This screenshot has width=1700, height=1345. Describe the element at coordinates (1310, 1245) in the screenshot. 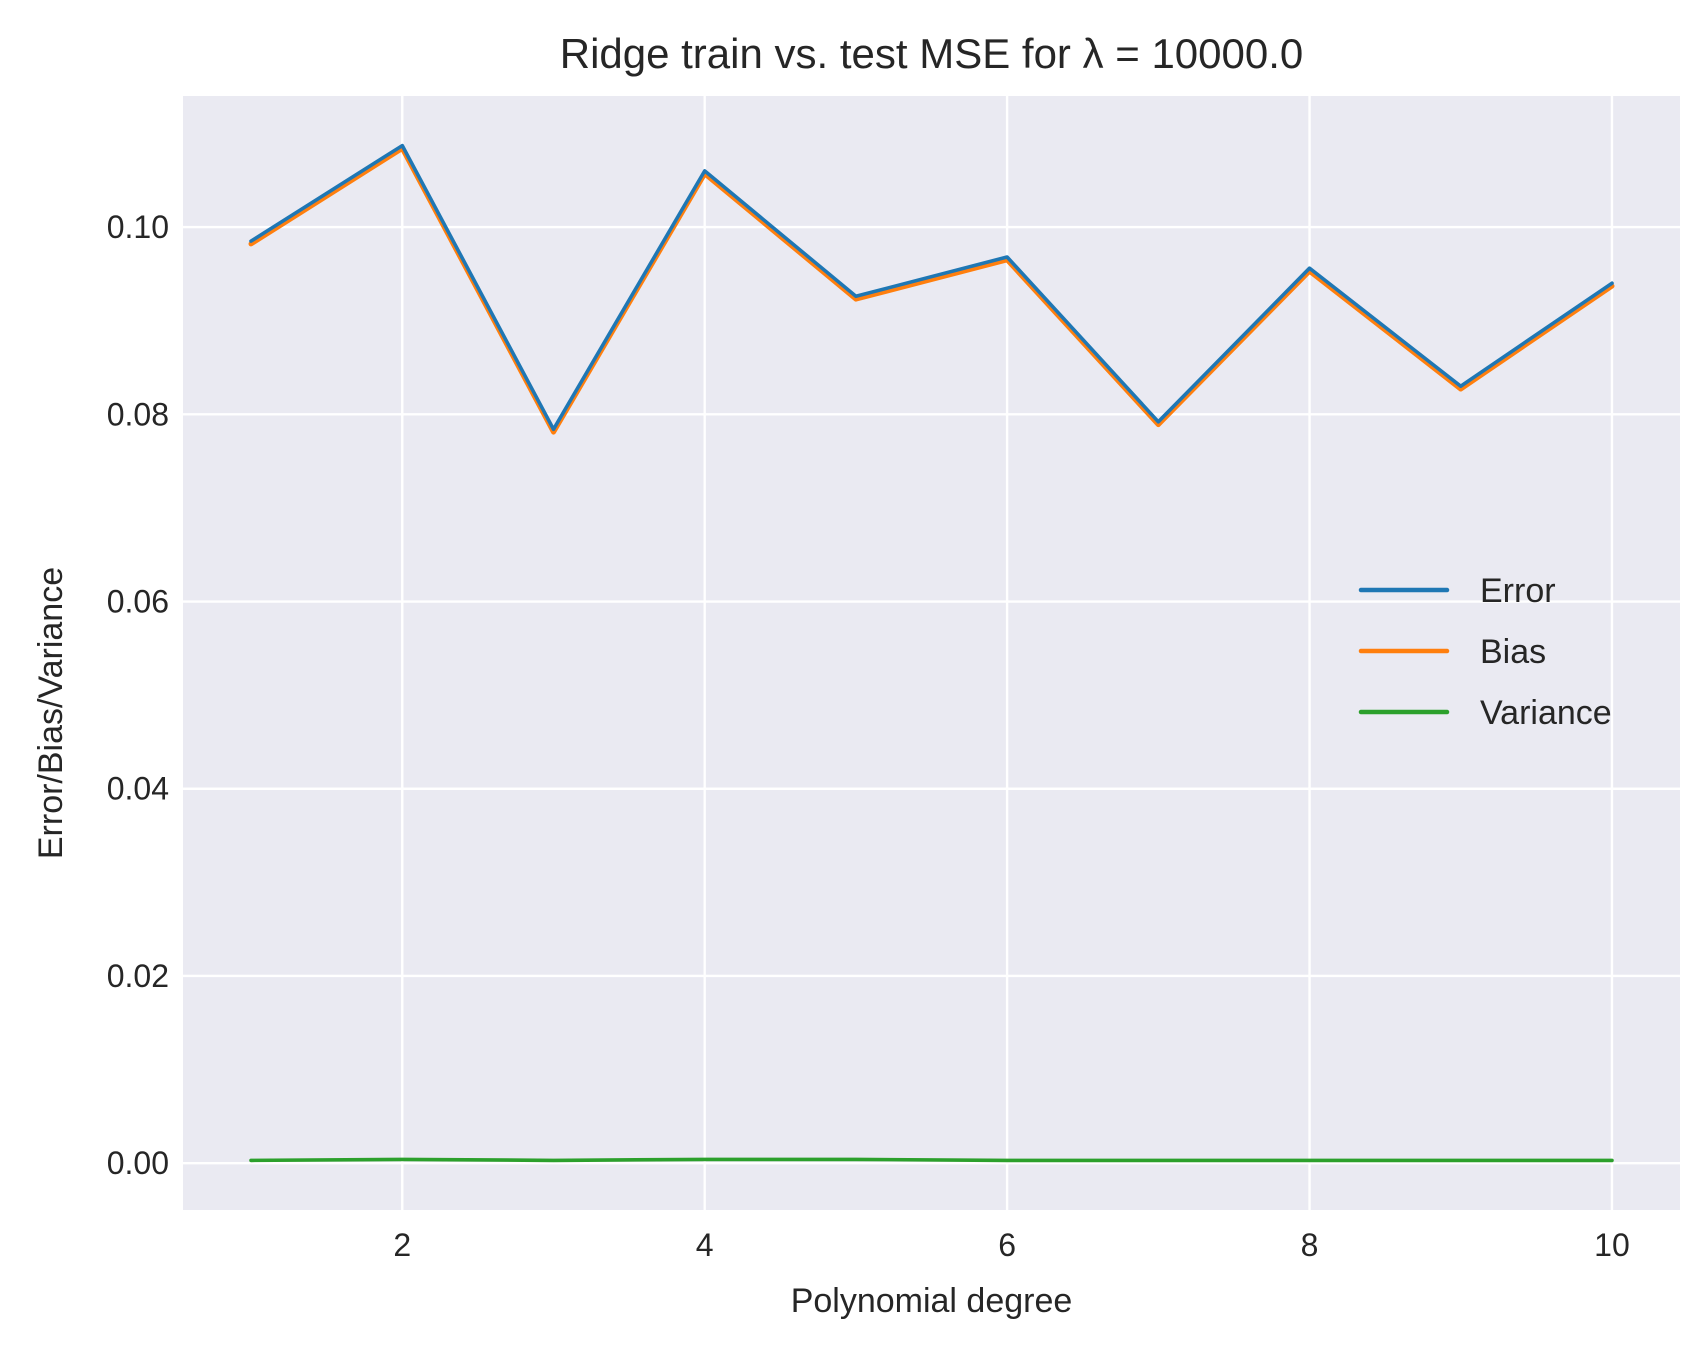

I see `x-tick-label: 8` at that location.